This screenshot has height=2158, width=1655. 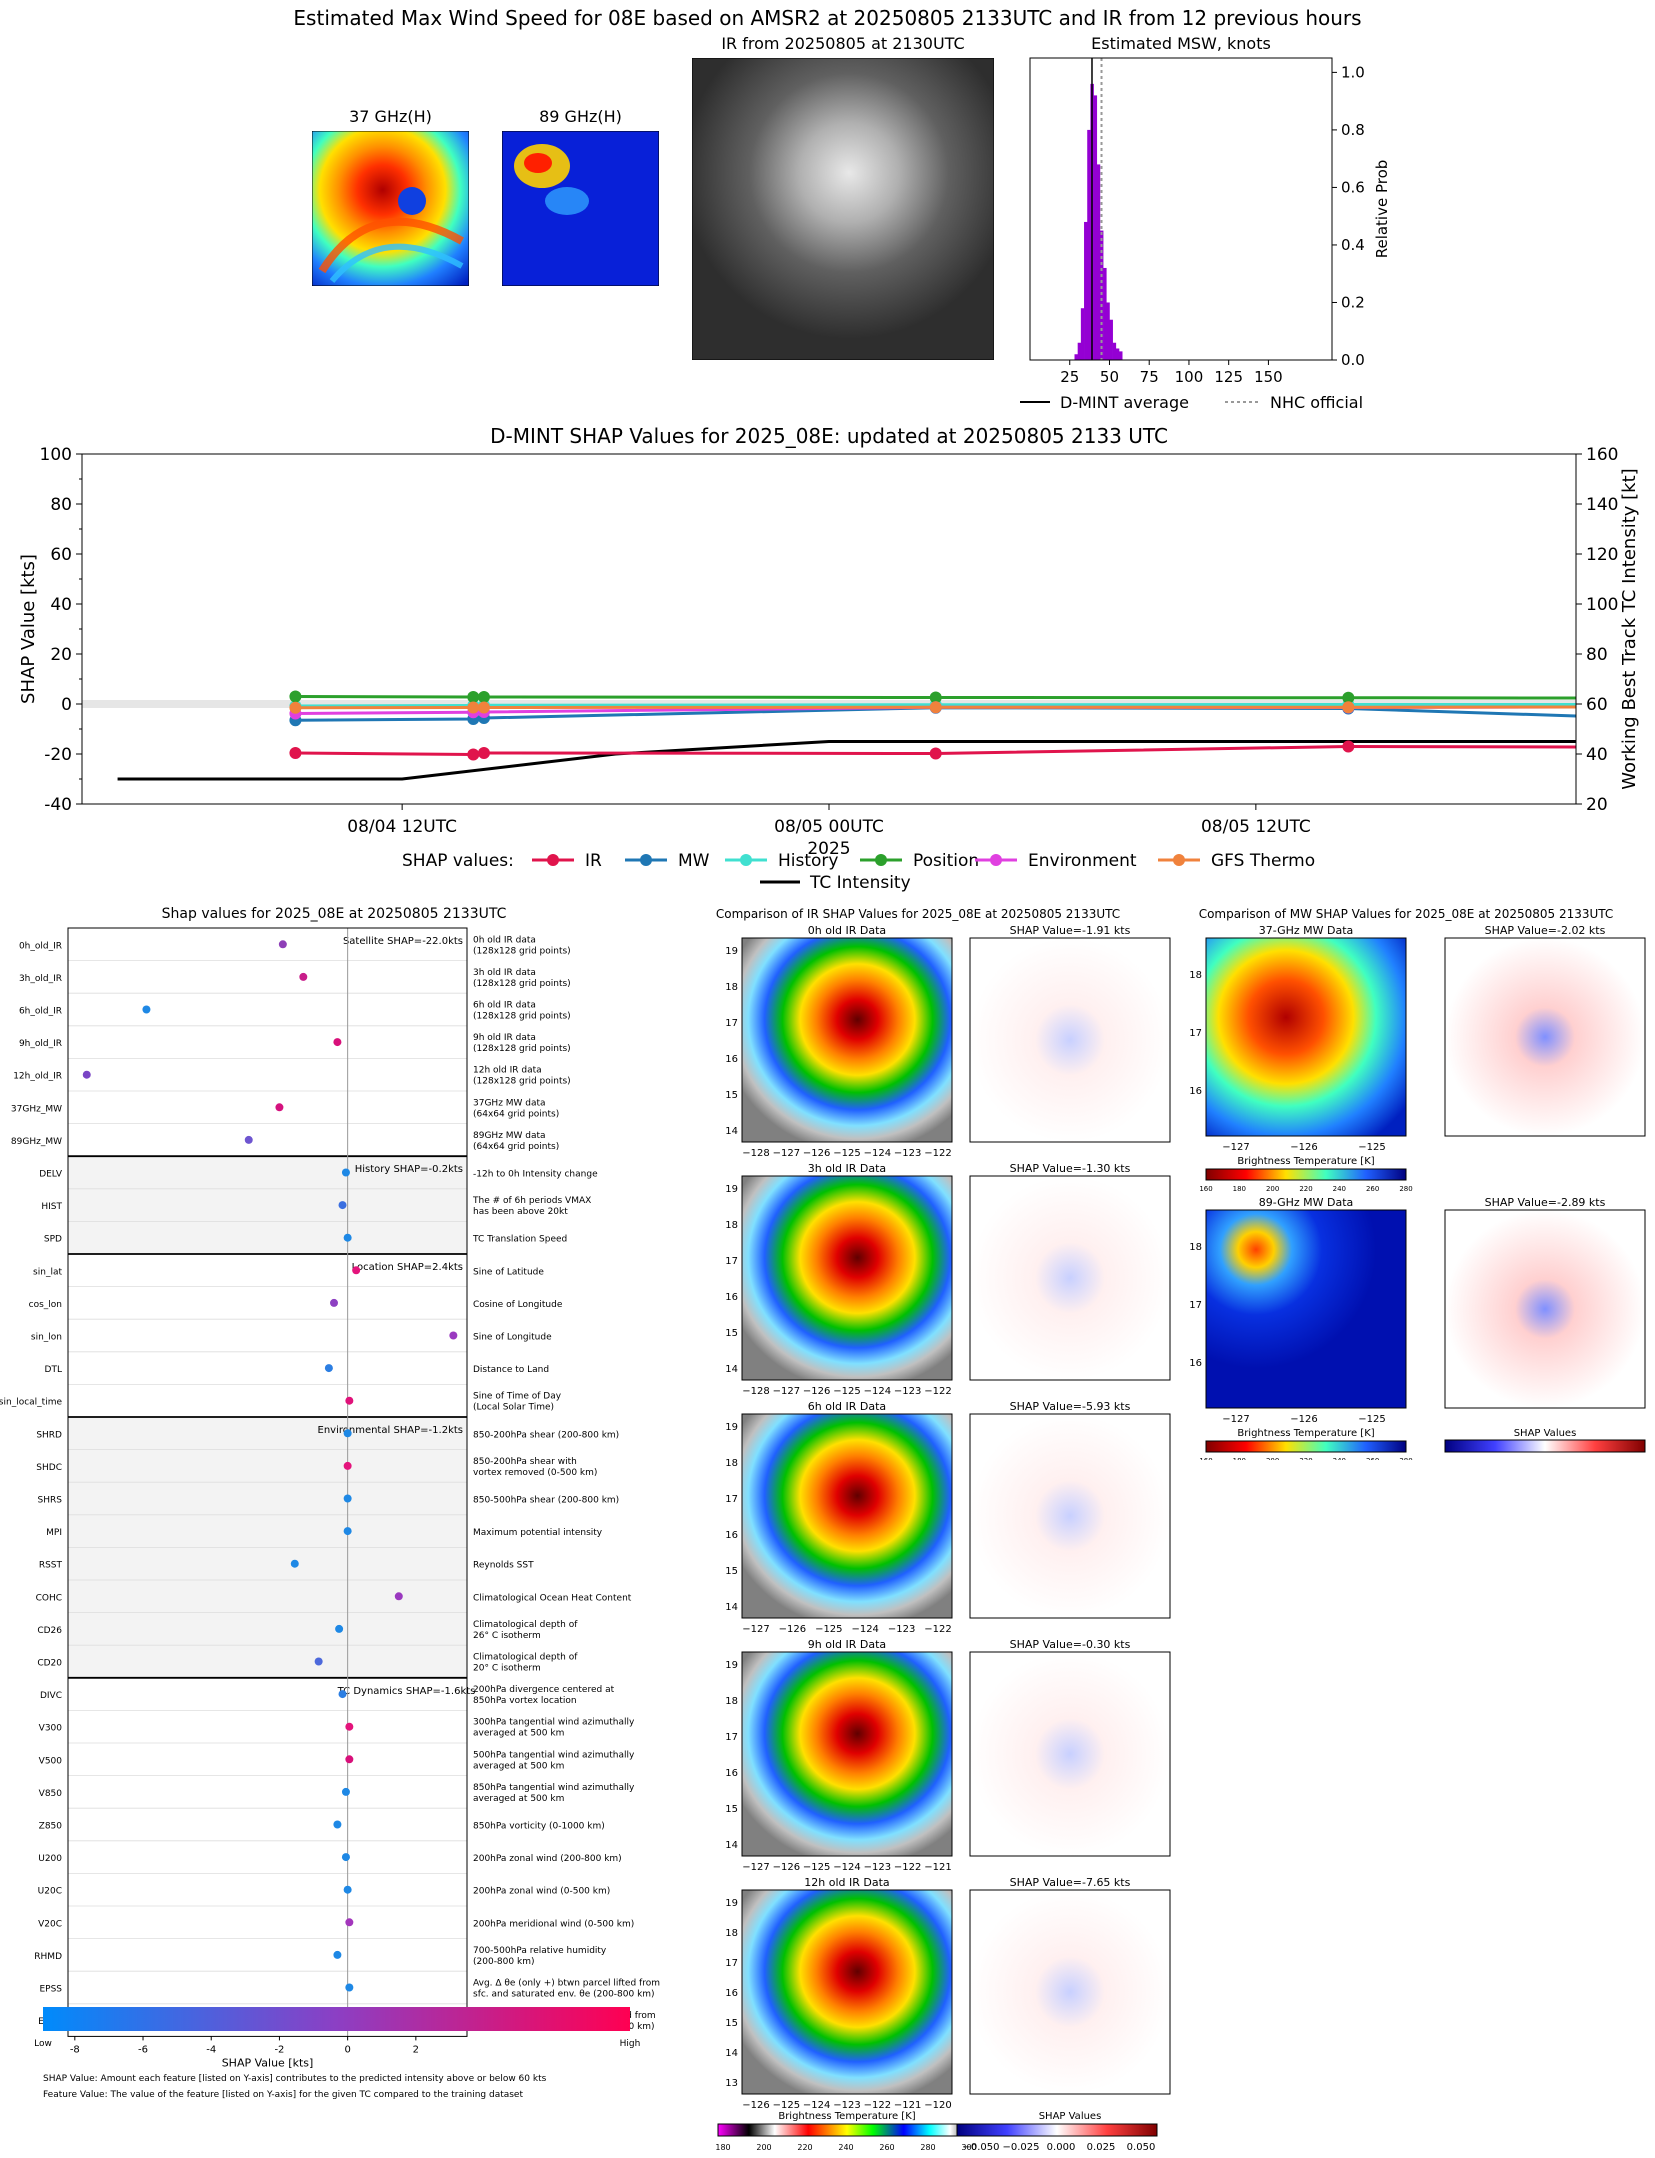 I want to click on group-label: Location SHAP=2.4kts, so click(x=407, y=1267).